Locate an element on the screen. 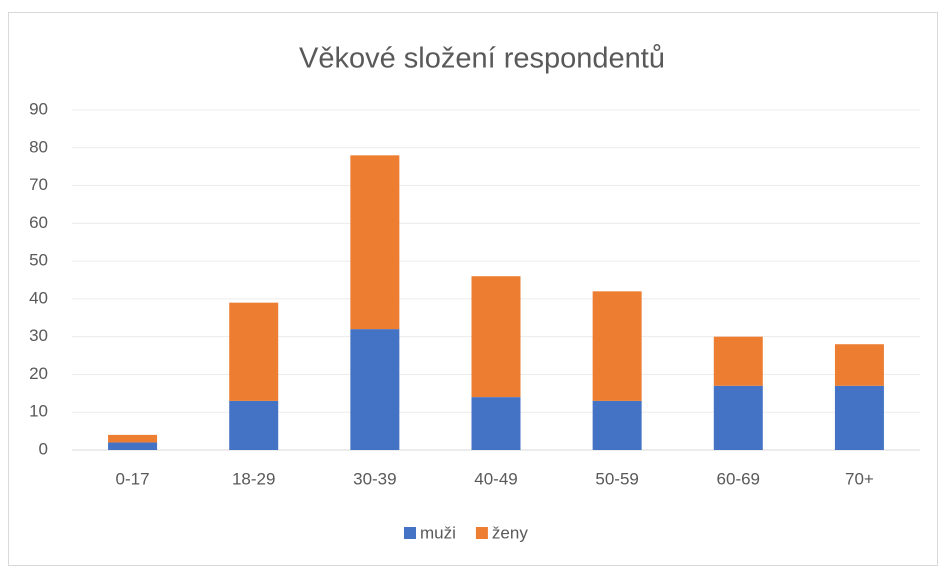  legend-label: muži is located at coordinates (438, 532).